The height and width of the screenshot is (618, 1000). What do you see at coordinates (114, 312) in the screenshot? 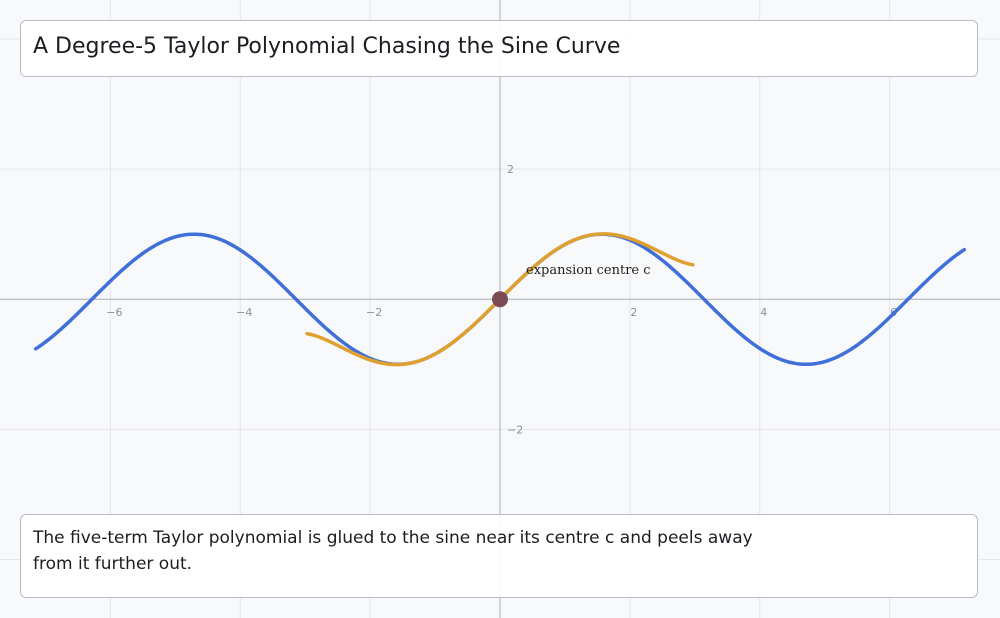
I see `x-tick-label: −6` at bounding box center [114, 312].